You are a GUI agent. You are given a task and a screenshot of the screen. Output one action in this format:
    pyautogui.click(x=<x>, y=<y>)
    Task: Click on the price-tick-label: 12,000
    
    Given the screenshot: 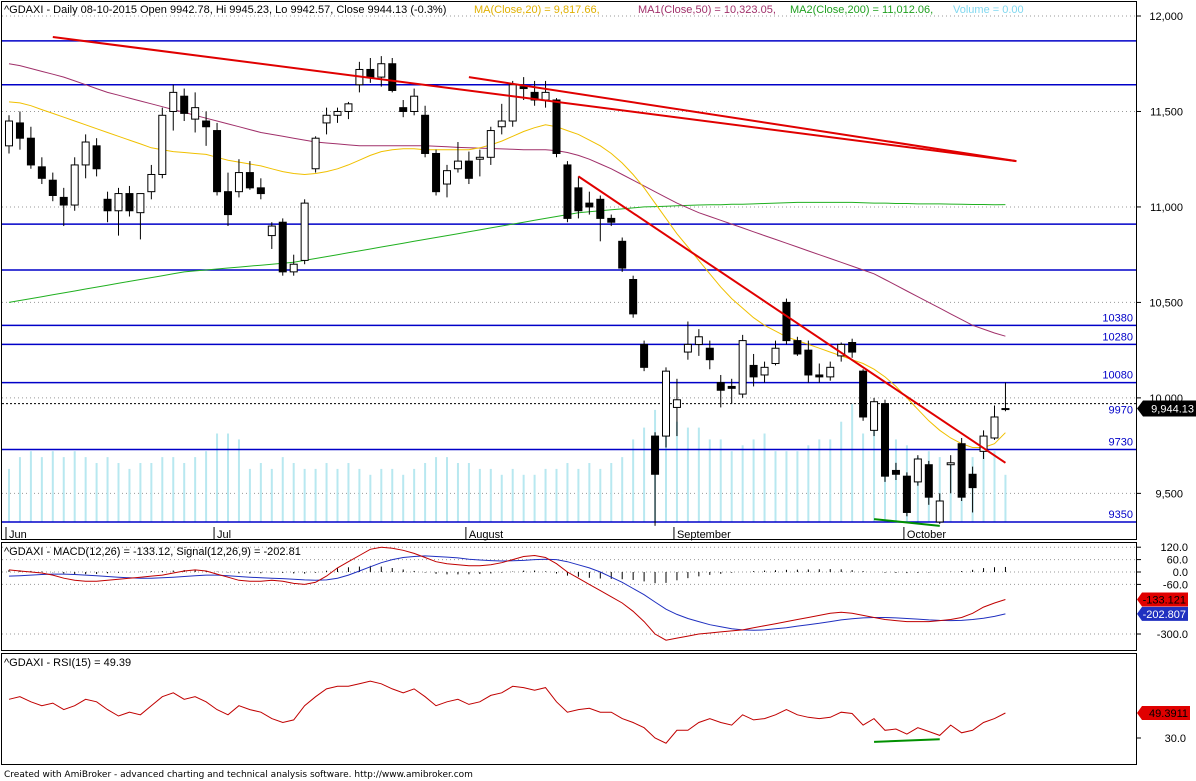 What is the action you would take?
    pyautogui.click(x=1166, y=17)
    